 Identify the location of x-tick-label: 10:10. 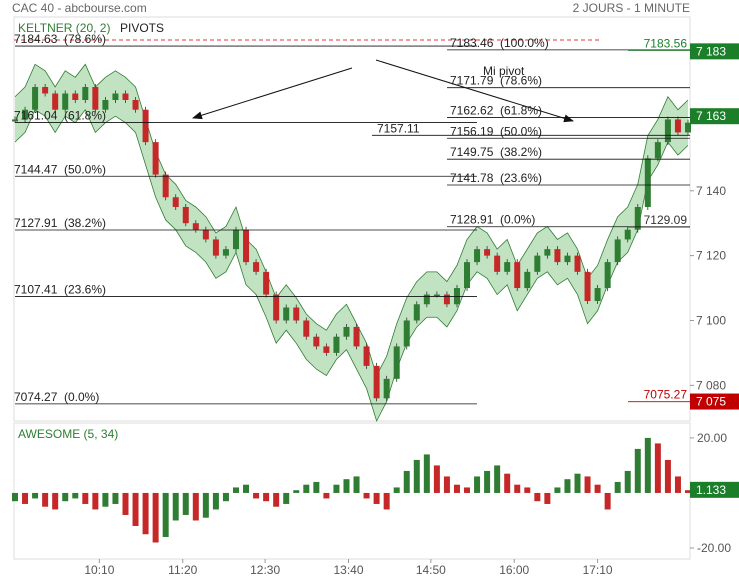
(99, 570).